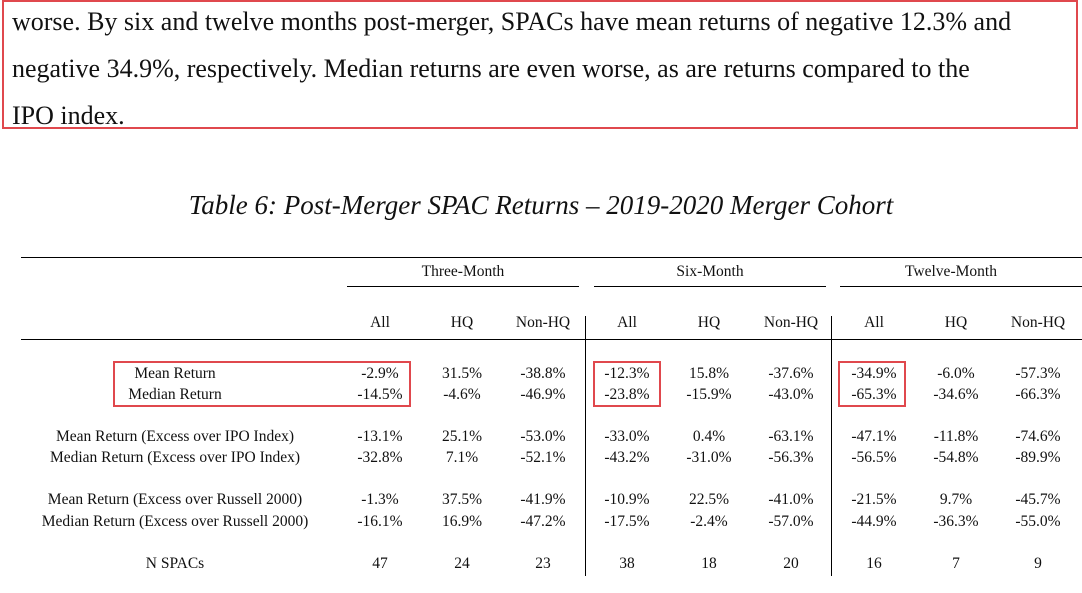 The image size is (1082, 593). I want to click on cell-mean-excess-russell-three-month-non-hq: -41.9%, so click(543, 499).